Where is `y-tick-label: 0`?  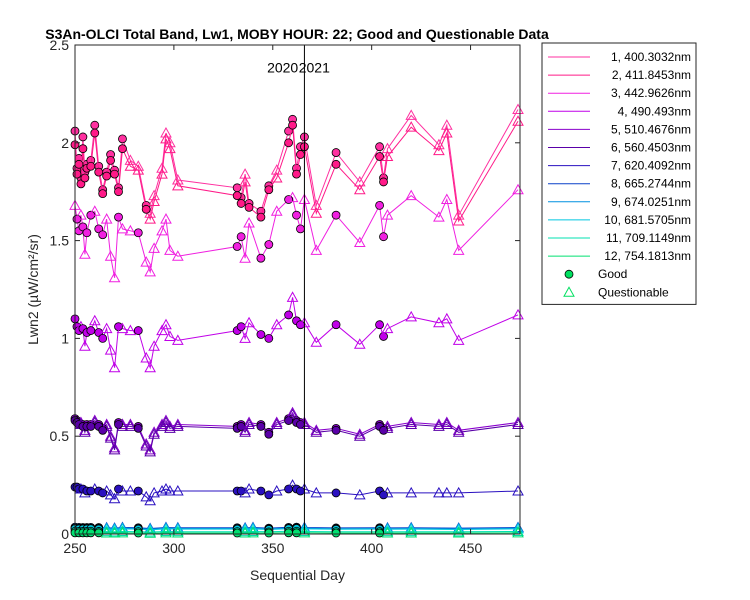 y-tick-label: 0 is located at coordinates (65, 534).